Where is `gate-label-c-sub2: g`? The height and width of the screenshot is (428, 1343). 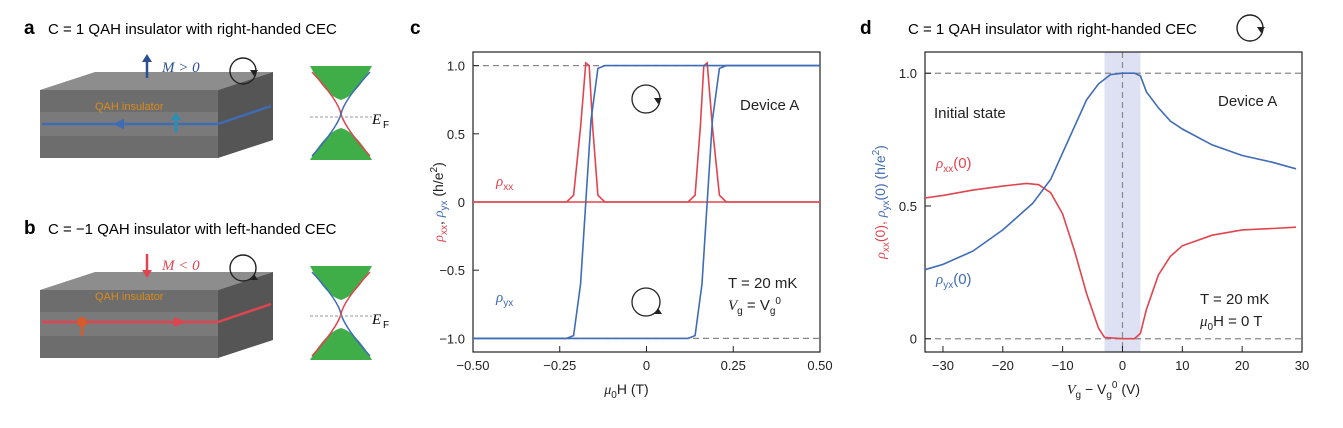
gate-label-c-sub2: g is located at coordinates (773, 311).